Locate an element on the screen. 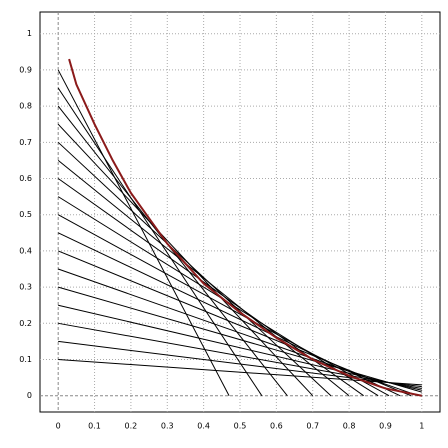 The image size is (448, 448). x-tick-label: 0.2 is located at coordinates (131, 426).